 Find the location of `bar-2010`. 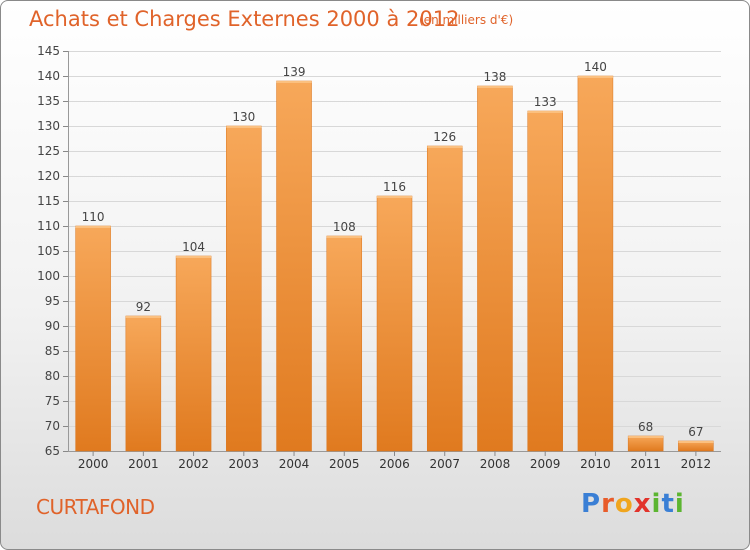

bar-2010 is located at coordinates (595, 263).